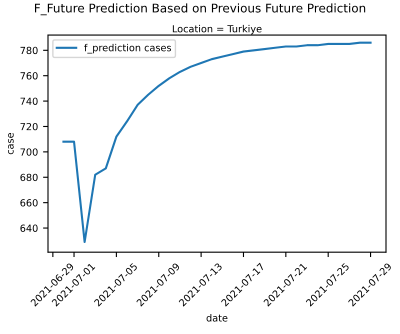 Image resolution: width=400 pixels, height=334 pixels. I want to click on legend-label: f_prediction cases, so click(128, 49).